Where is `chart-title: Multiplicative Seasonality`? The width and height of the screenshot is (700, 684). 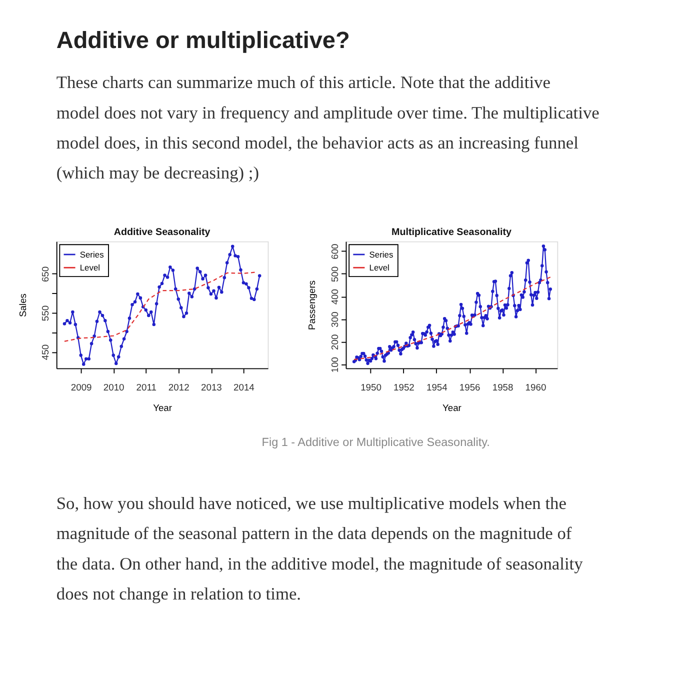
chart-title: Multiplicative Seasonality is located at coordinates (451, 232).